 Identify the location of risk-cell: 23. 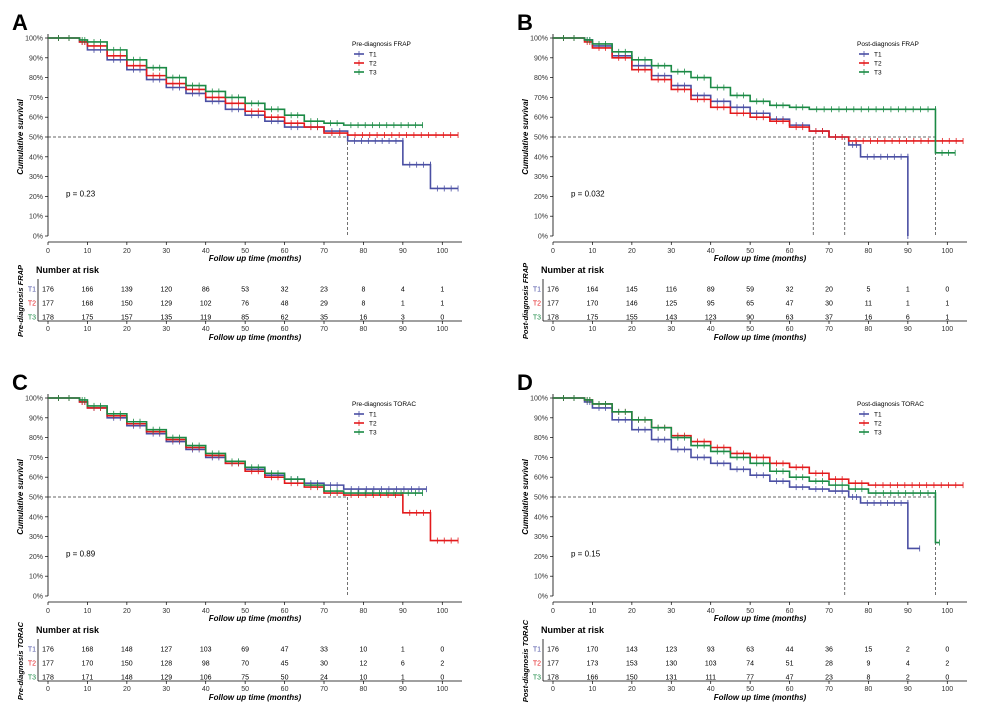
(829, 678).